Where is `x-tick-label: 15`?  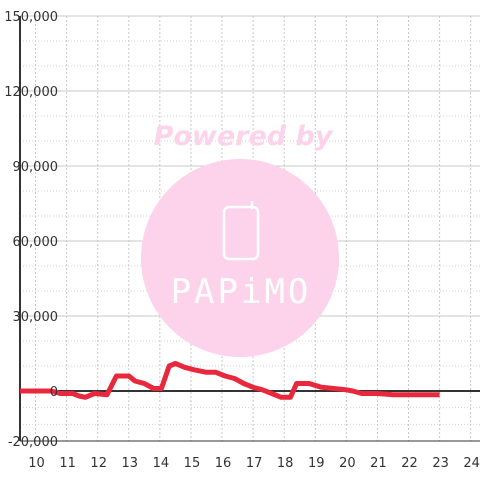 x-tick-label: 15 is located at coordinates (192, 463).